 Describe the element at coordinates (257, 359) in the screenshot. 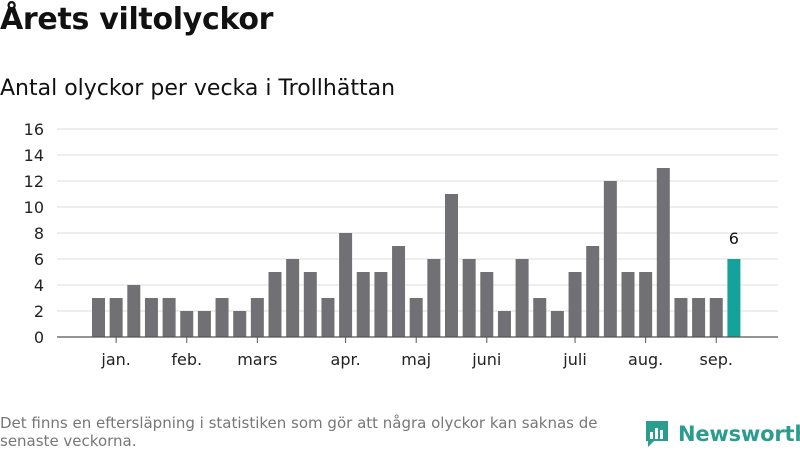

I see `x-tick-label: mars` at that location.